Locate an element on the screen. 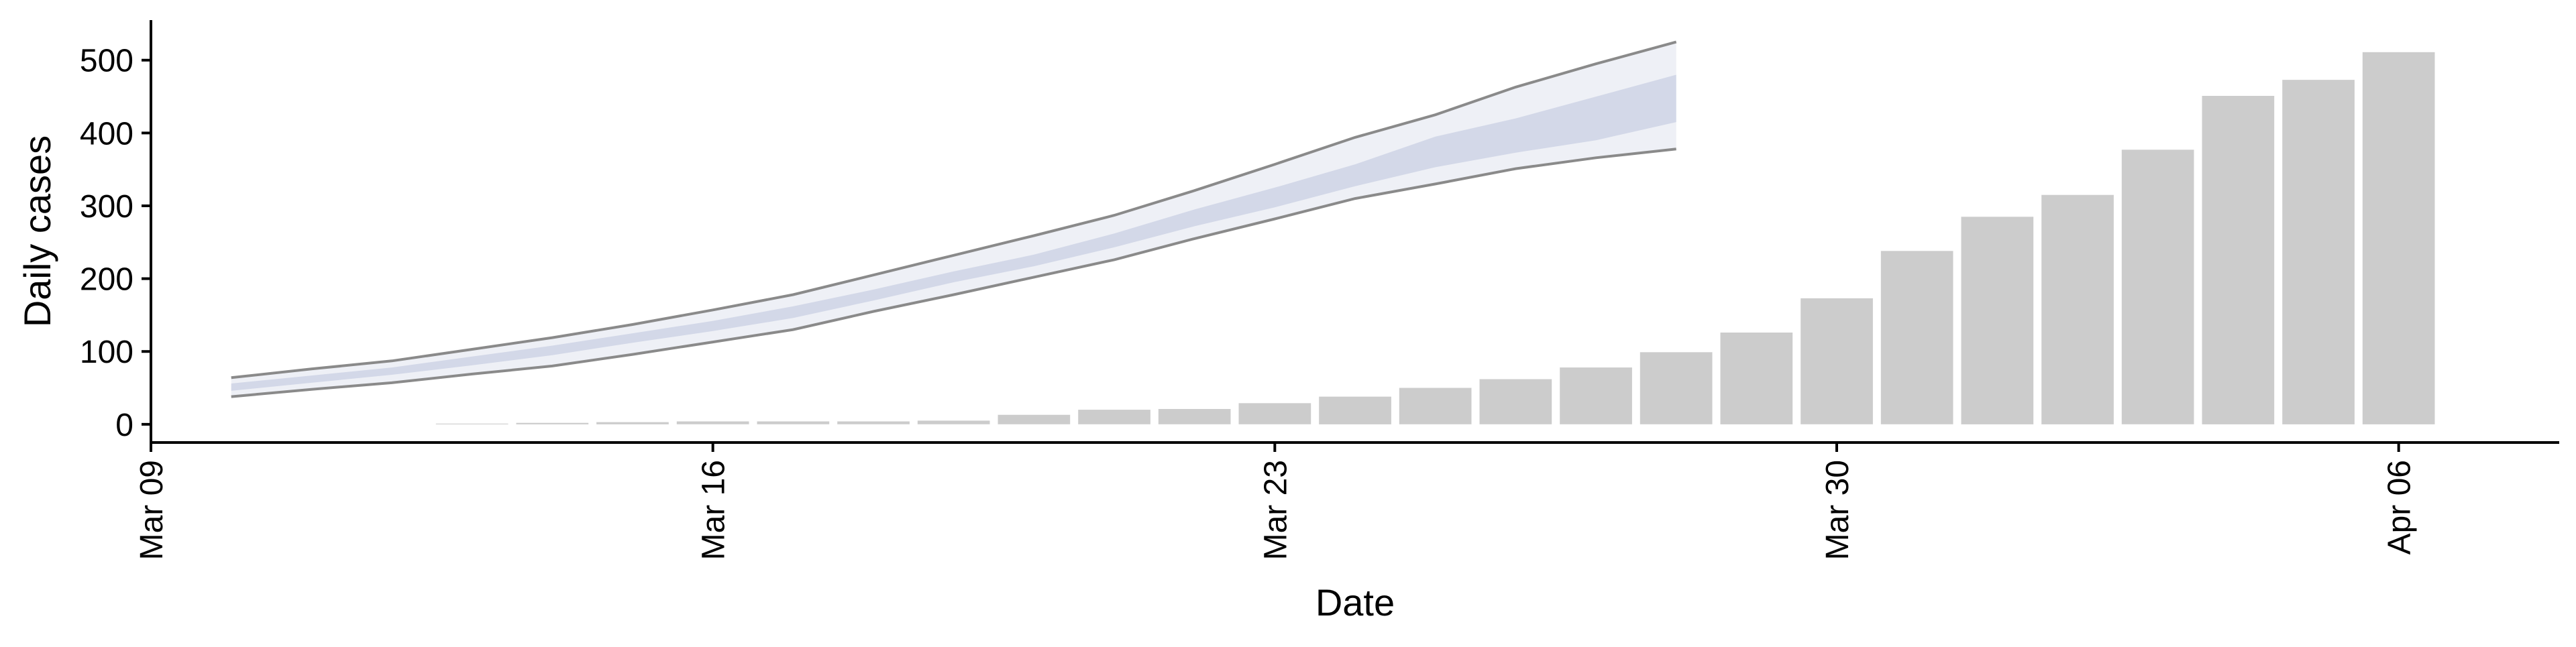  x-tick-label: Mar 16 is located at coordinates (714, 510).